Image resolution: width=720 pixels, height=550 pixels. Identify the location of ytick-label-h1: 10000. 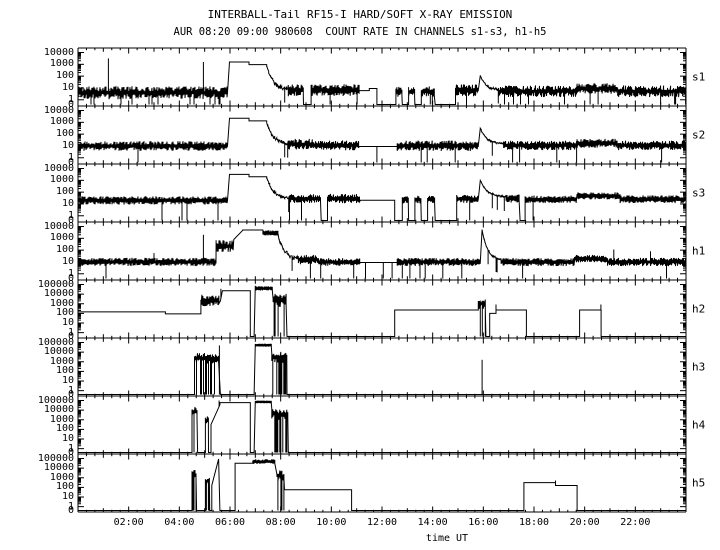
(58, 226).